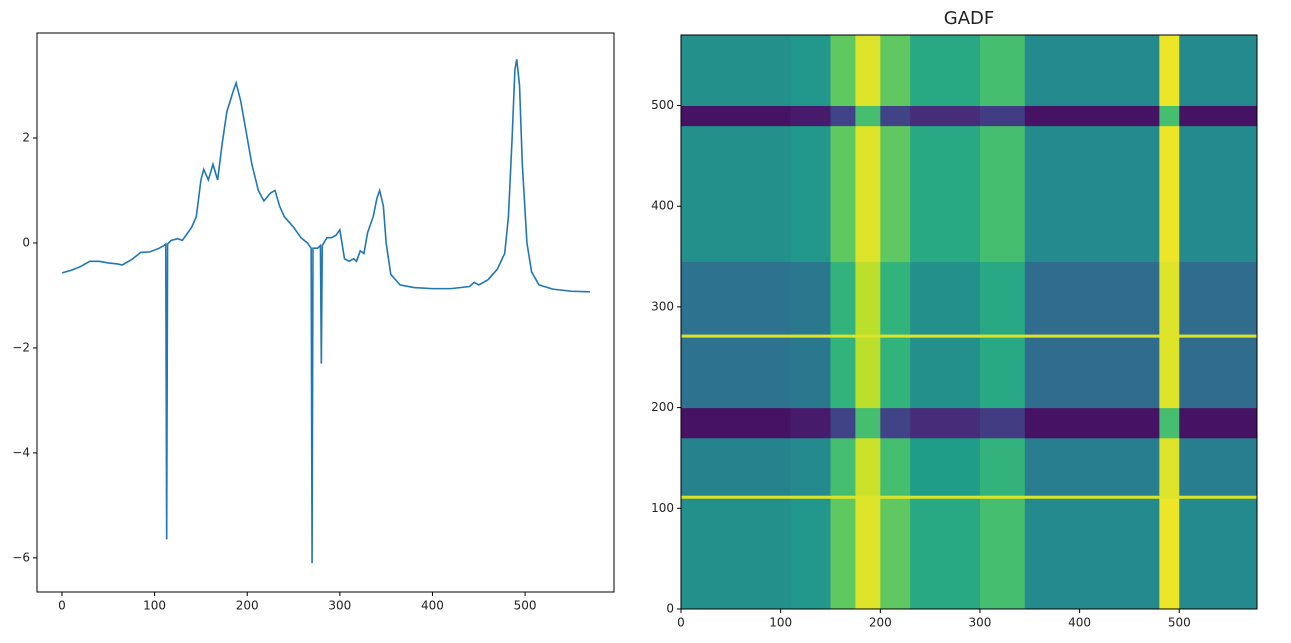 Image resolution: width=1291 pixels, height=643 pixels. I want to click on y-tick-label: −4, so click(21, 452).